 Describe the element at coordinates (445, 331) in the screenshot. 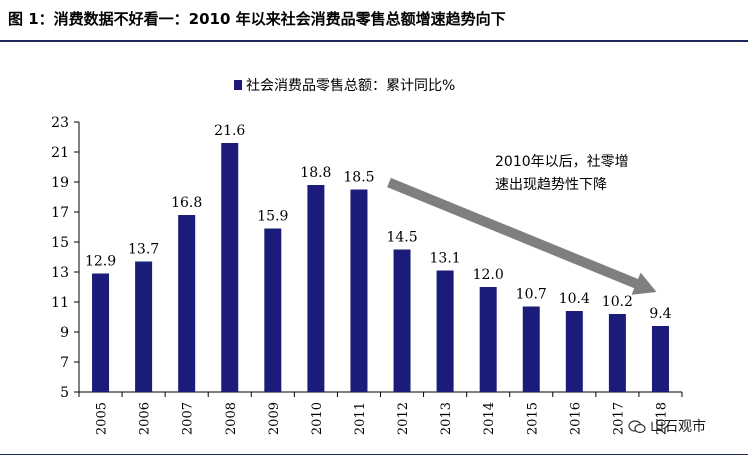

I see `bar-2013` at that location.